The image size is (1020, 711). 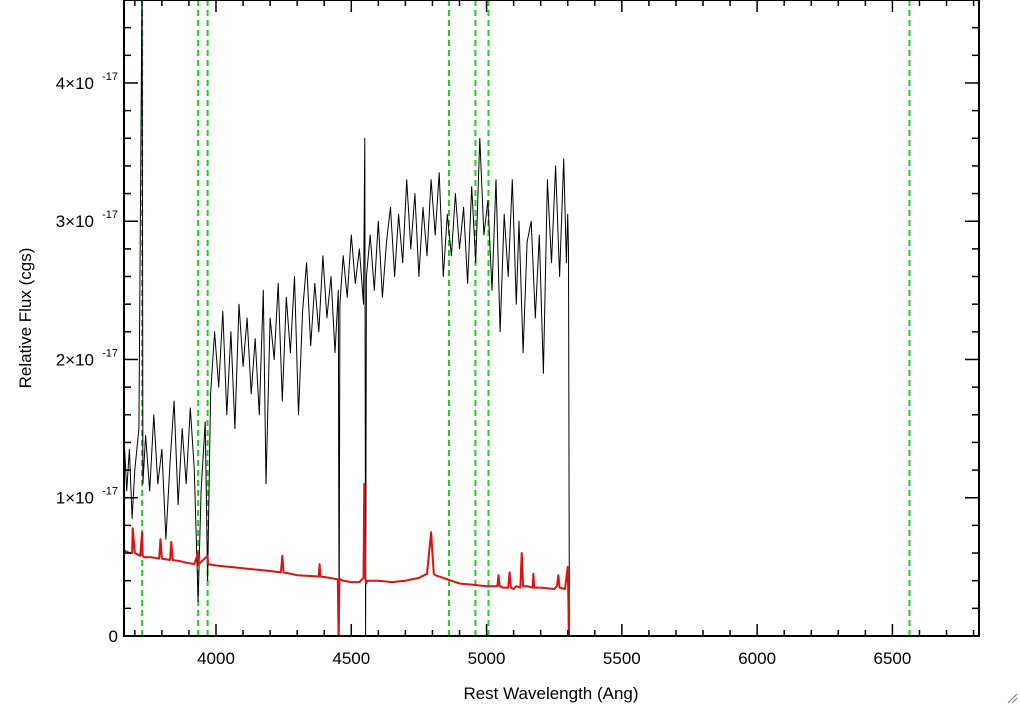 I want to click on y-axis-label: Relative Flux (cgs), so click(x=25, y=318).